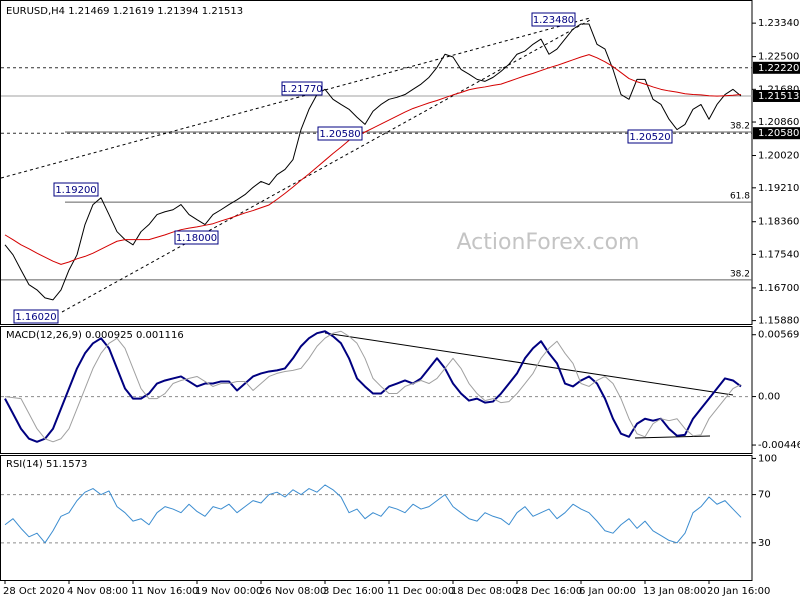  What do you see at coordinates (778, 23) in the screenshot?
I see `y-tick-label: 1.23340` at bounding box center [778, 23].